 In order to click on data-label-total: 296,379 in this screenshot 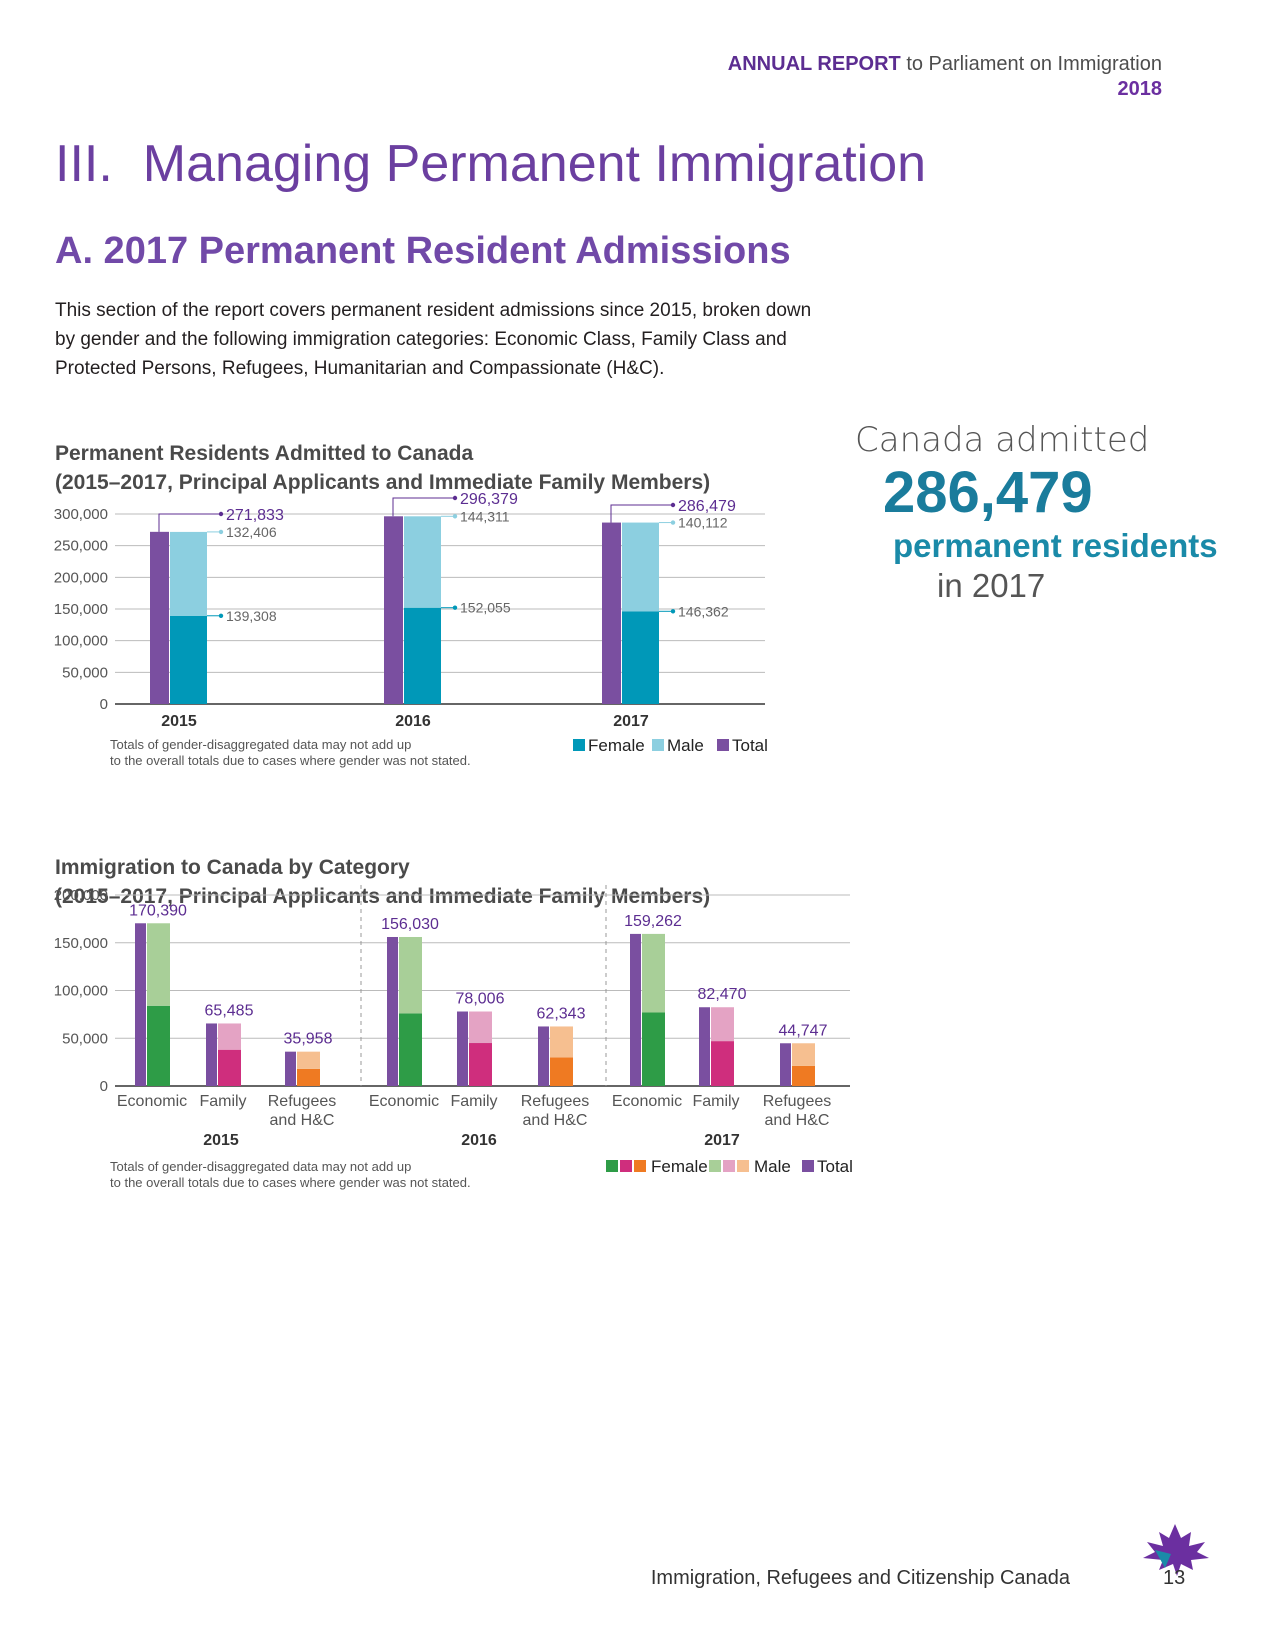, I will do `click(489, 499)`.